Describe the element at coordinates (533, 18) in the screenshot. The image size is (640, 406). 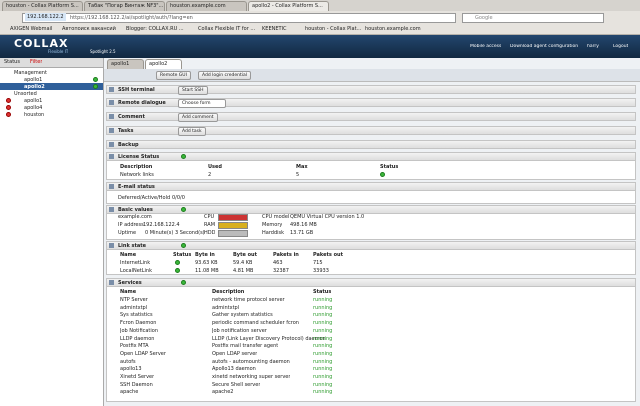
I see `search-field` at that location.